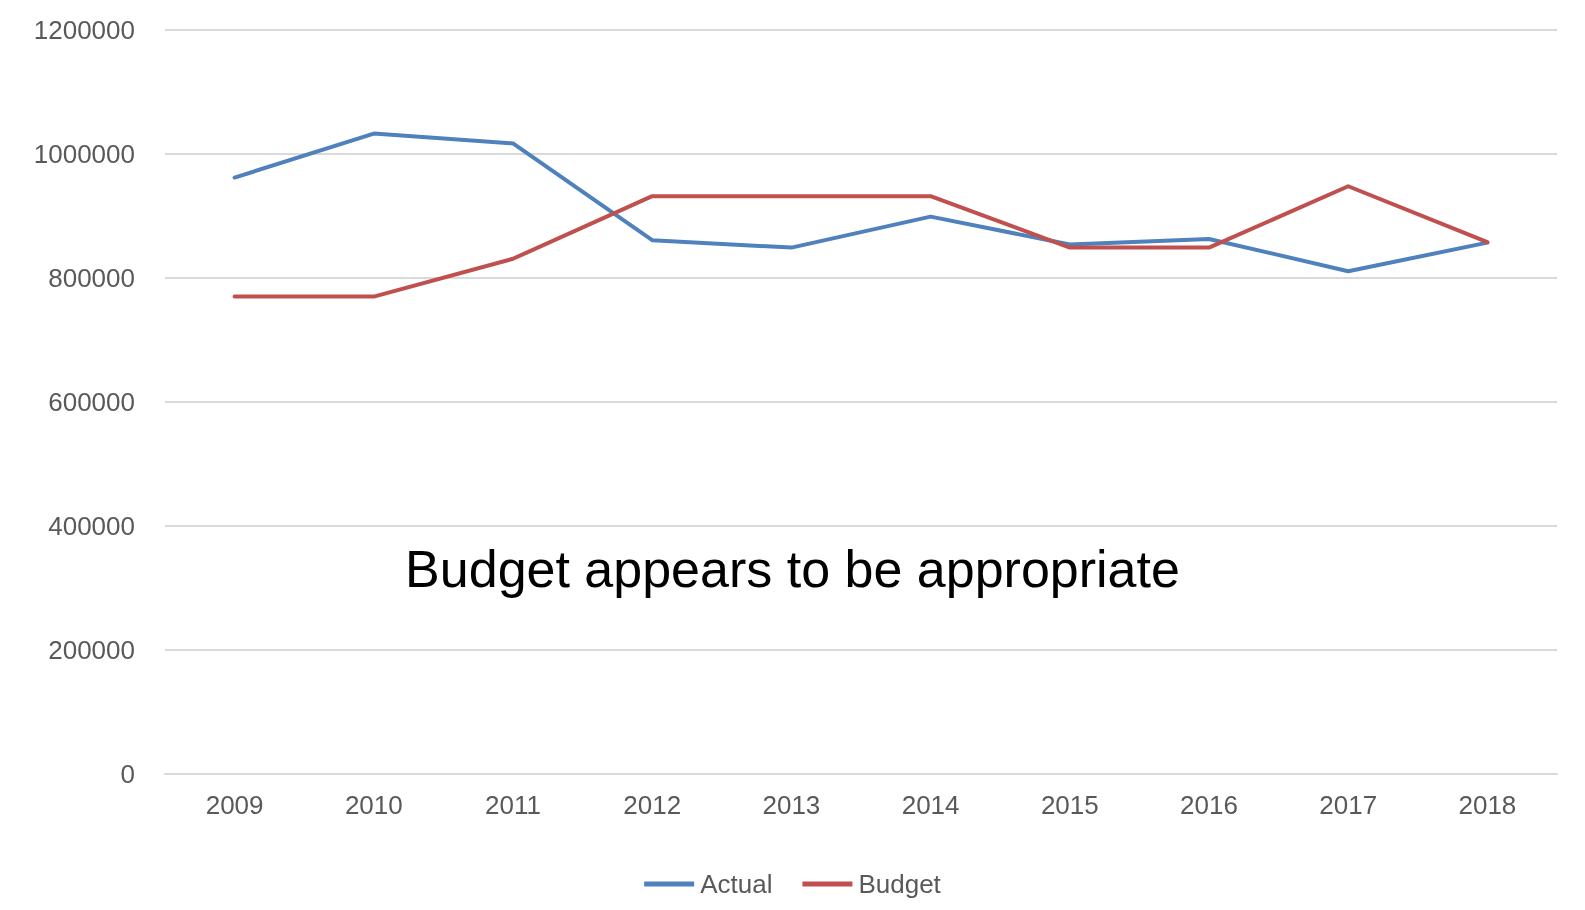 The image size is (1585, 910). I want to click on y-tick-label: 1000000, so click(84, 154).